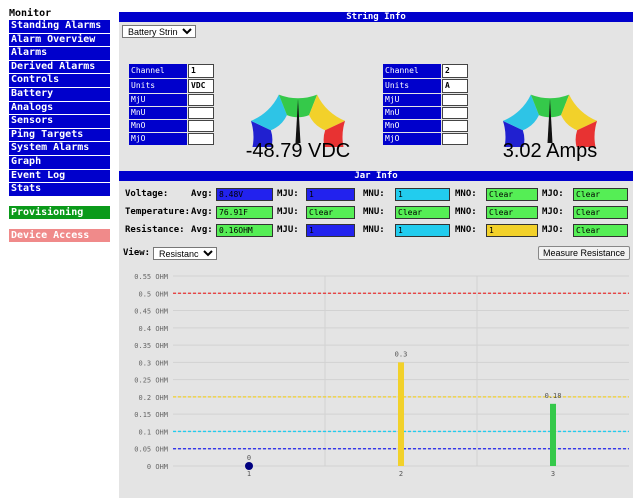 The image size is (642, 503). I want to click on y-tick-label: 0.15 OHM, so click(151, 415).